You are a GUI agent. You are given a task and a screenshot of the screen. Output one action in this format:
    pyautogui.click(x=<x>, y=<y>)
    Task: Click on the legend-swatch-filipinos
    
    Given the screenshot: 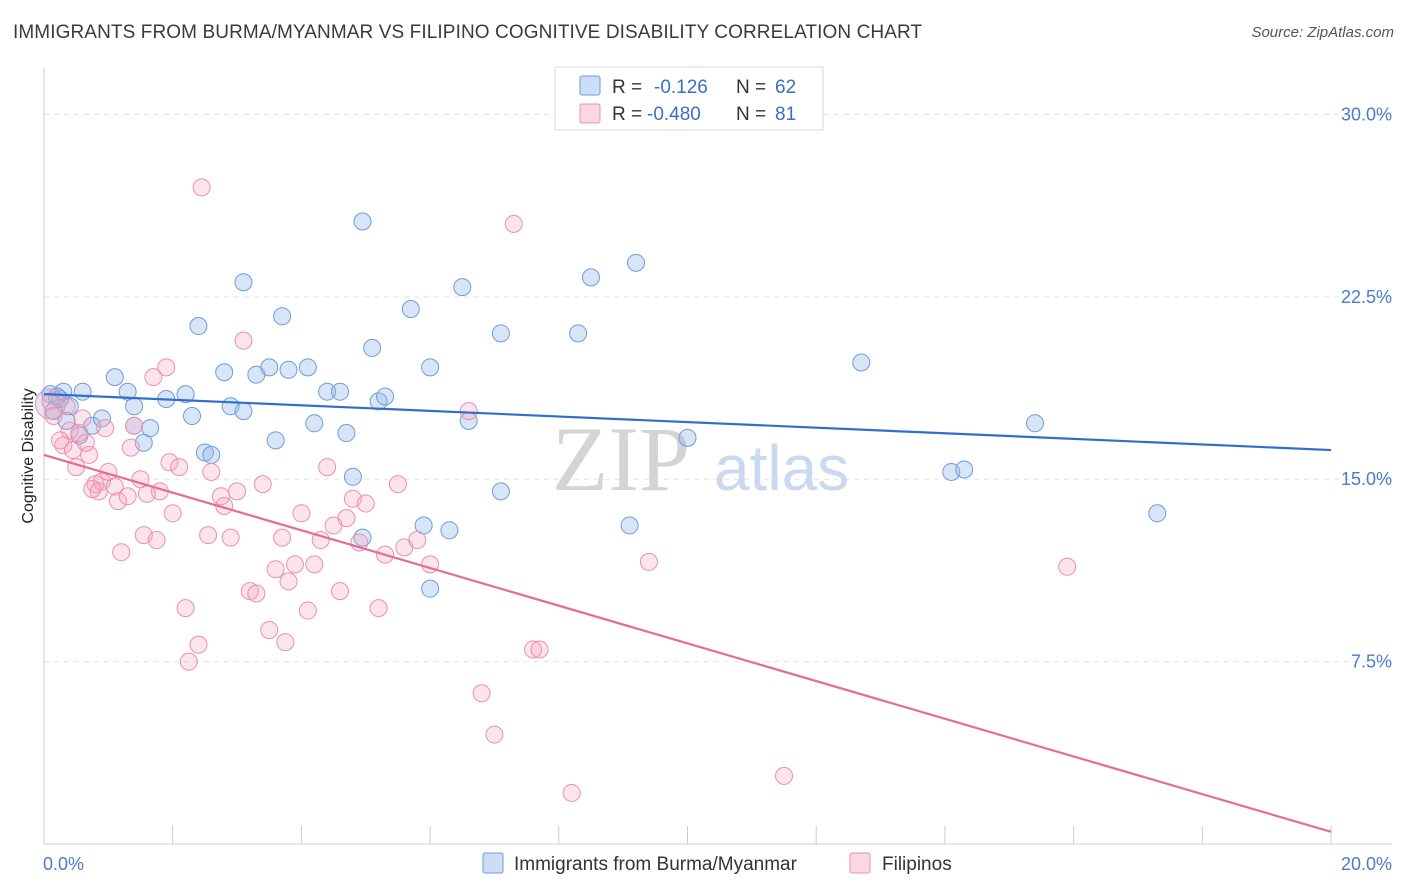 What is the action you would take?
    pyautogui.click(x=590, y=113)
    